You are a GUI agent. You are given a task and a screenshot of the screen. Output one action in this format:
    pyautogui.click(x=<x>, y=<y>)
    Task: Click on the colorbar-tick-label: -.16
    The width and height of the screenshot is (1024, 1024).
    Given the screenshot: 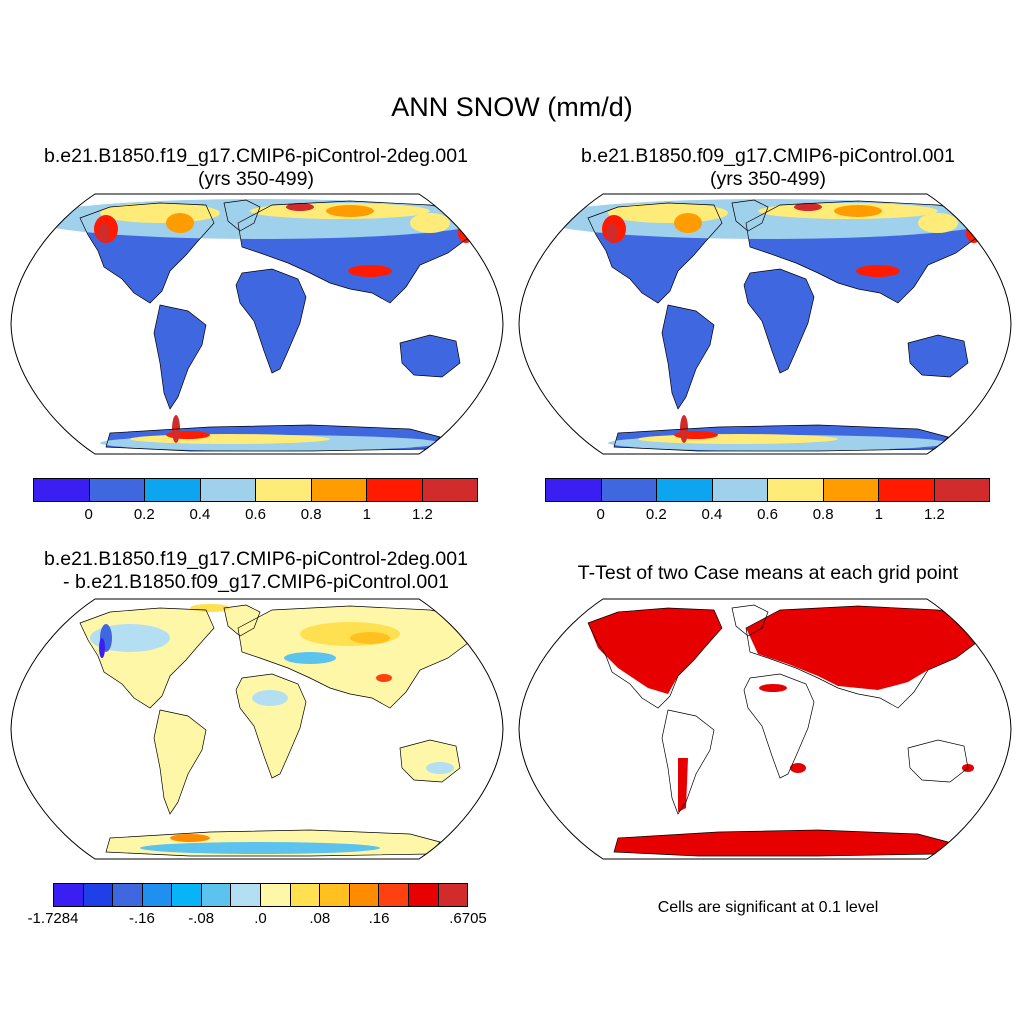 What is the action you would take?
    pyautogui.click(x=141, y=918)
    